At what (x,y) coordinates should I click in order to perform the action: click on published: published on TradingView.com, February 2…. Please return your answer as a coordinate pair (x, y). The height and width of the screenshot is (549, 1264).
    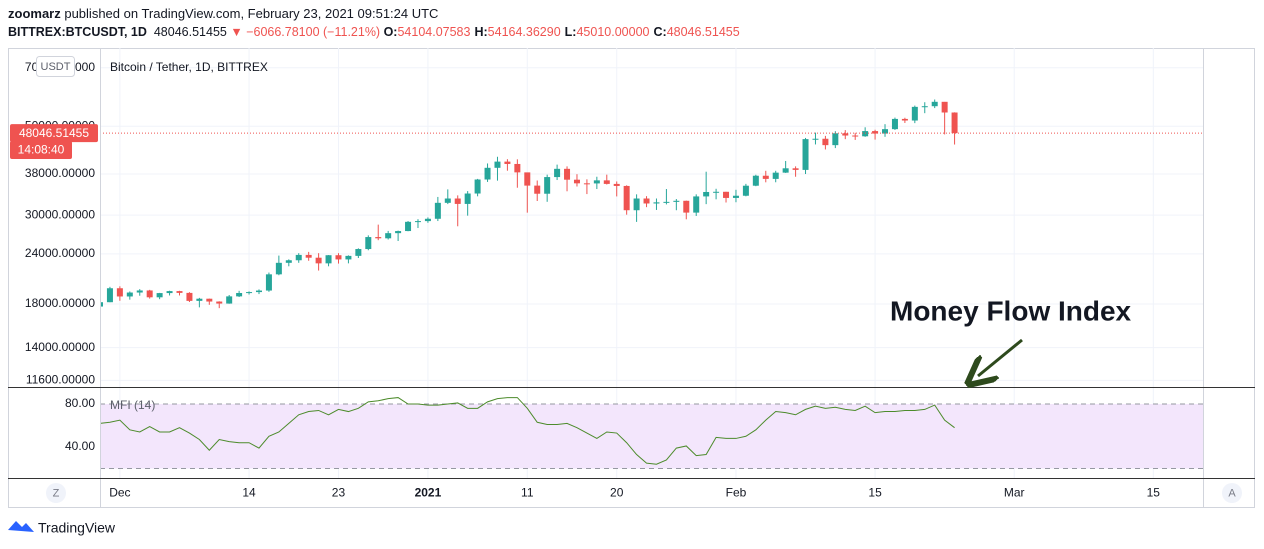
    Looking at the image, I should click on (249, 13).